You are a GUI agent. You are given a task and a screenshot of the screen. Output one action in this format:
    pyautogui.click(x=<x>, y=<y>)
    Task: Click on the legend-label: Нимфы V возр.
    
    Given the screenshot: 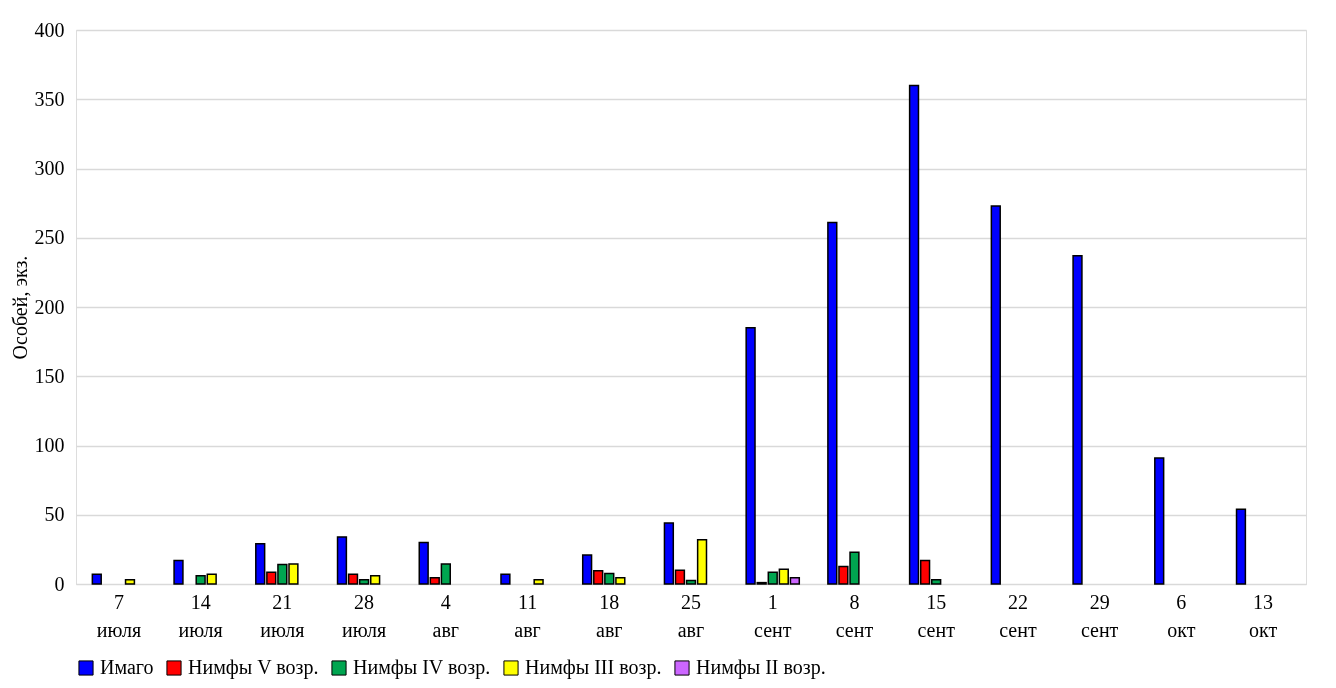 What is the action you would take?
    pyautogui.click(x=253, y=667)
    